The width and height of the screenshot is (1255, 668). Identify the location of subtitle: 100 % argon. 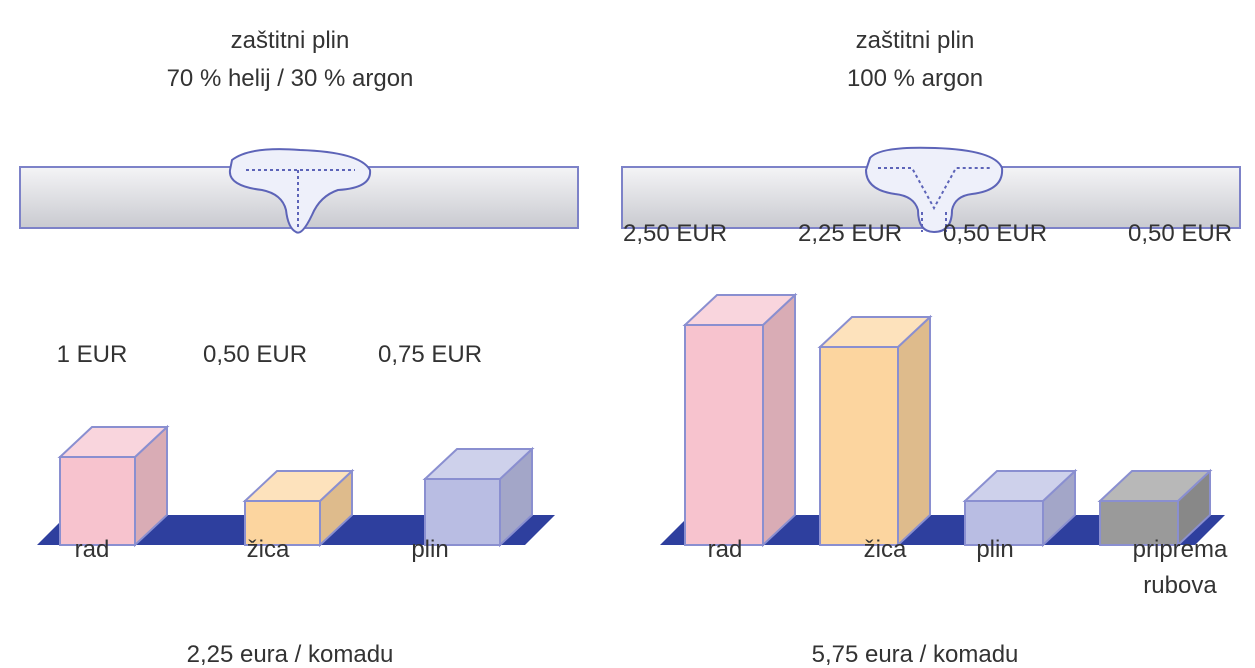
(915, 78).